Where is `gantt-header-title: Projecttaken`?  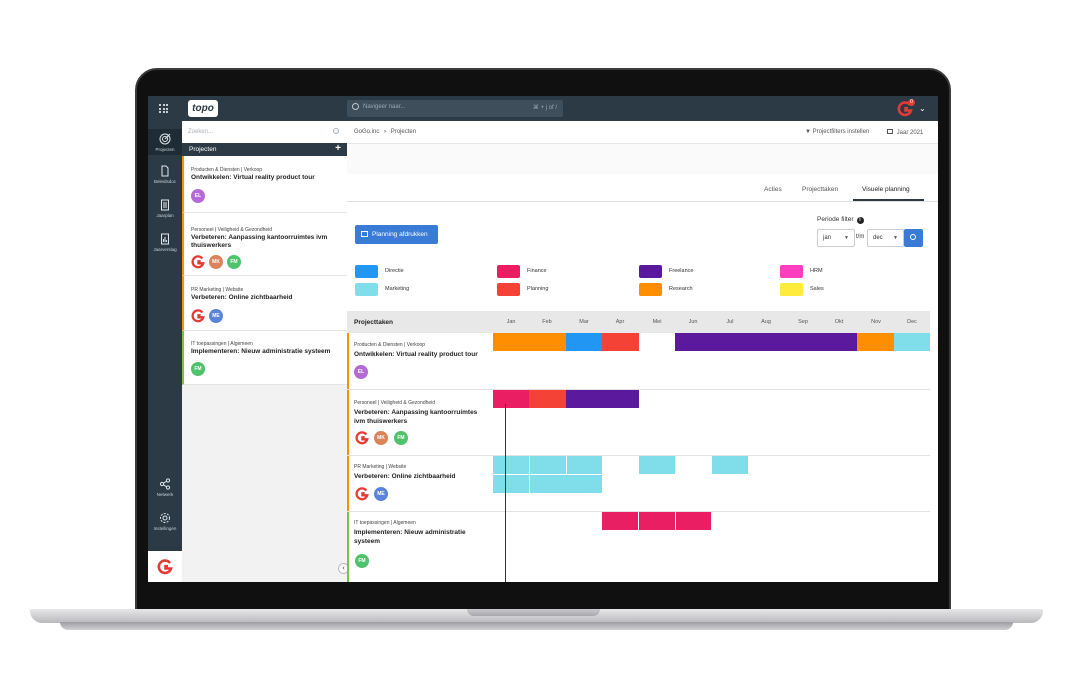
gantt-header-title: Projecttaken is located at coordinates (374, 322).